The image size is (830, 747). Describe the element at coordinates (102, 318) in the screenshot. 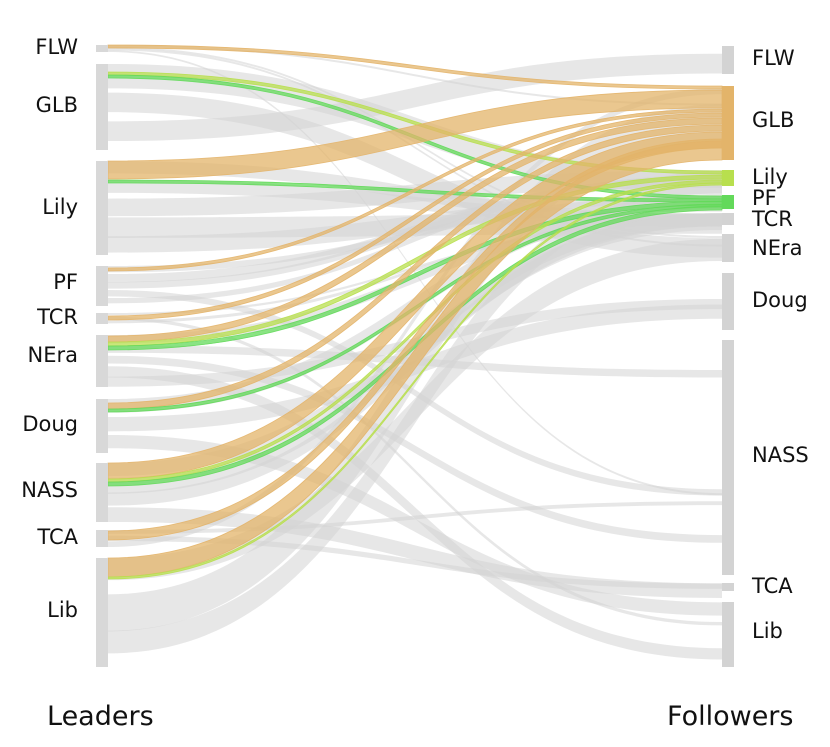

I see `leader-node-tcr` at that location.